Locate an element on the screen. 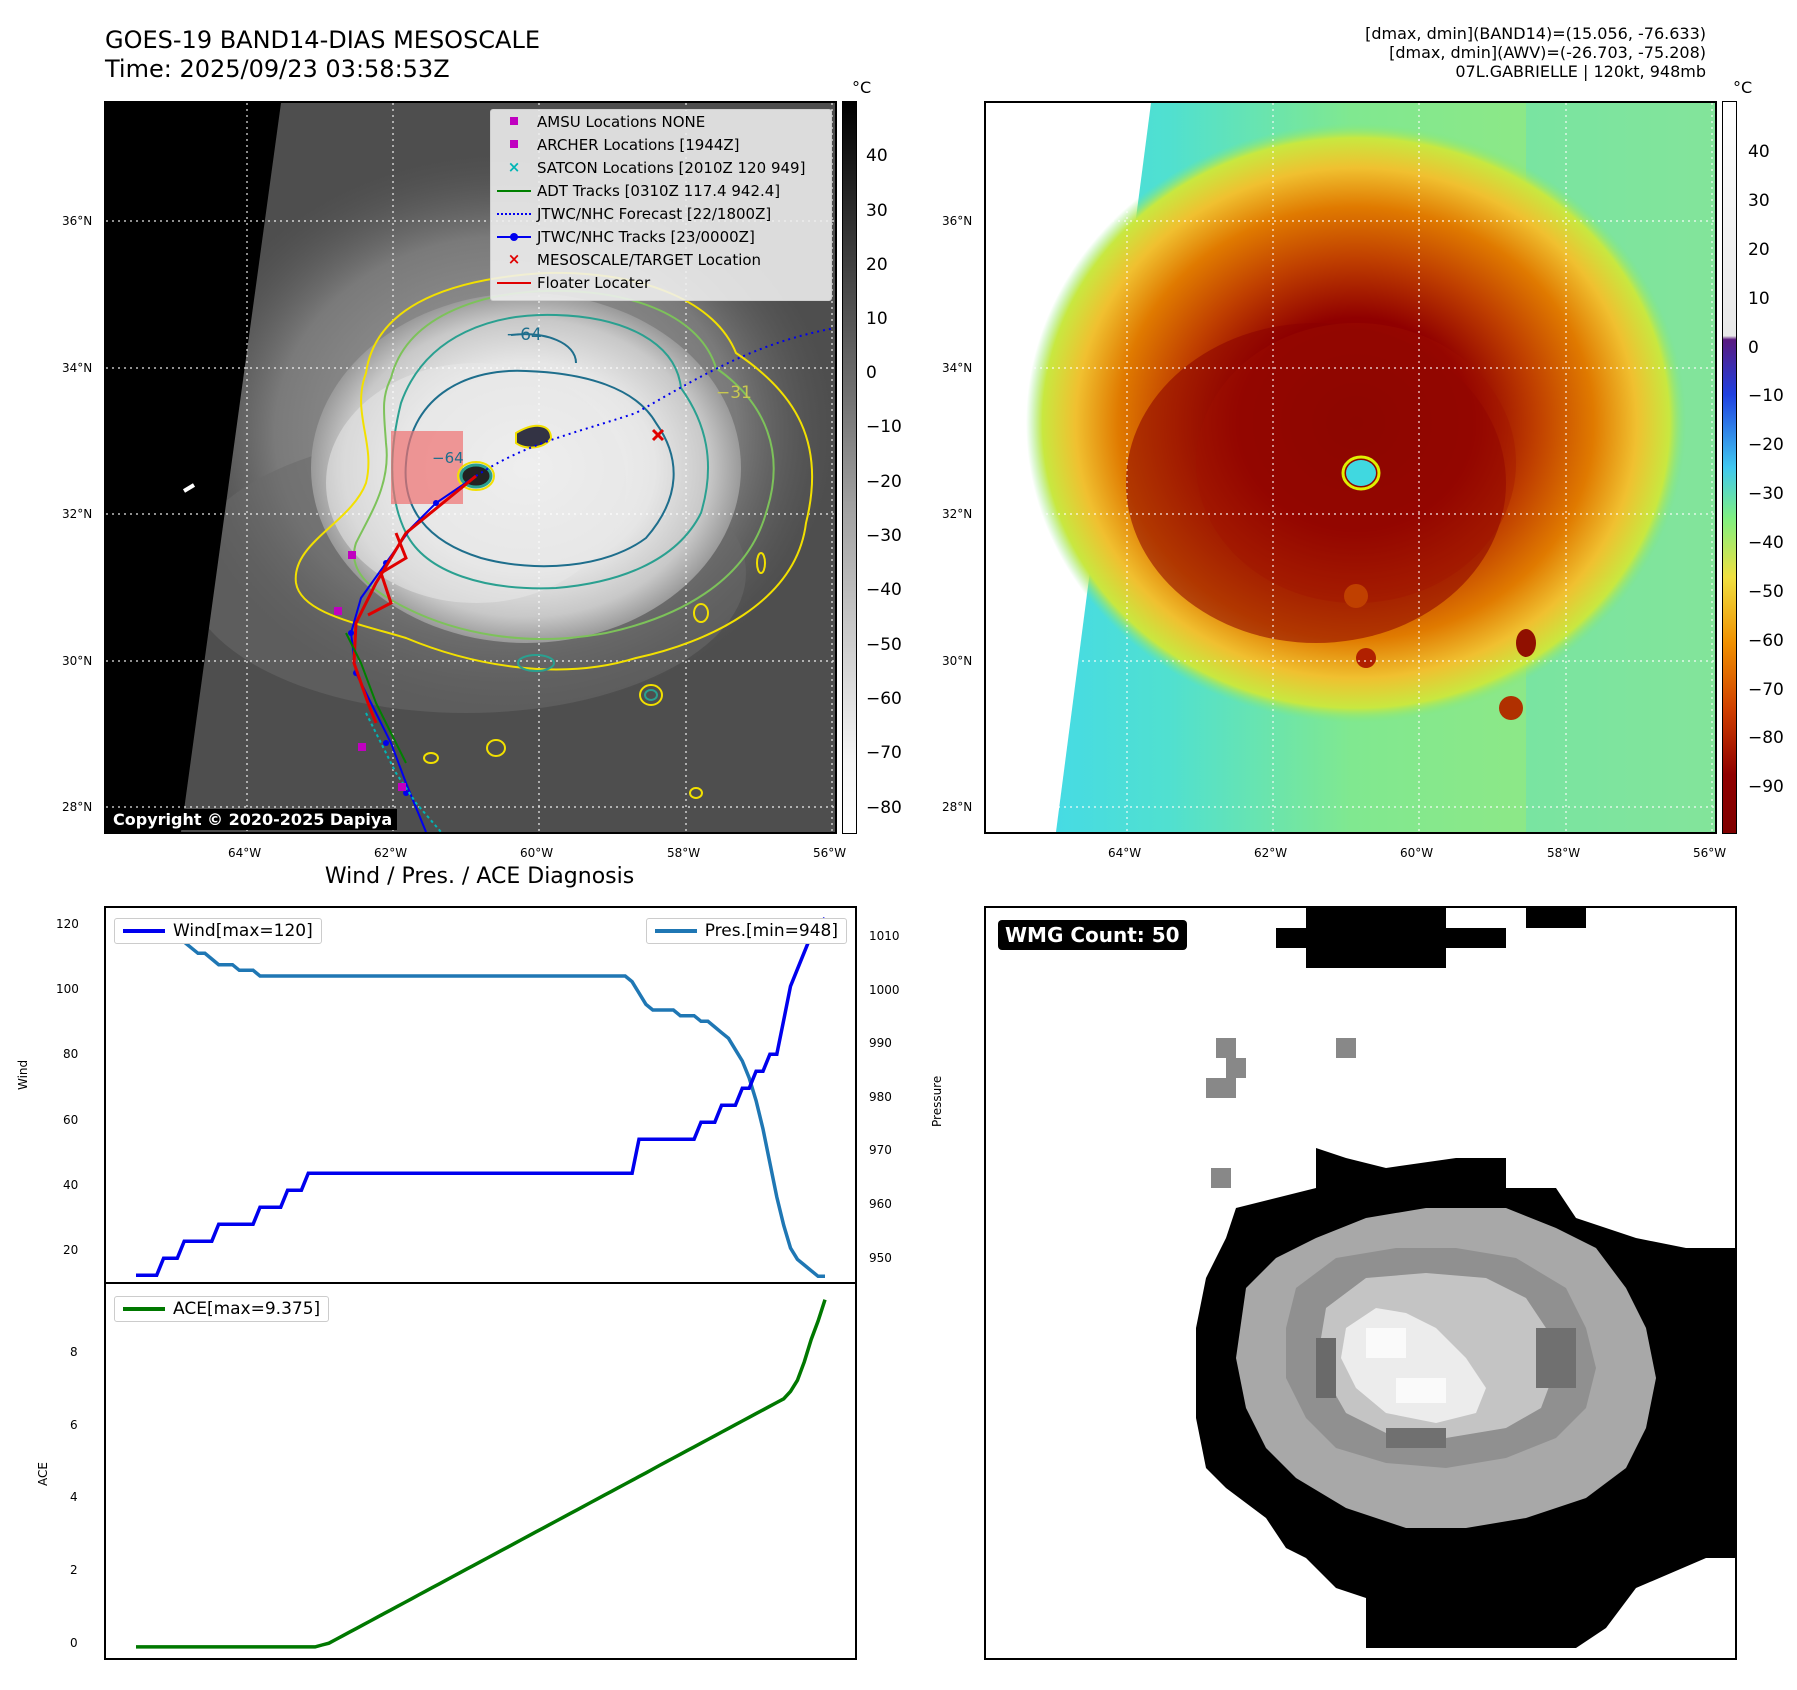 The image size is (1797, 1690). title-product: GOES-19 BAND14-DIAS MESOSCALE is located at coordinates (323, 40).